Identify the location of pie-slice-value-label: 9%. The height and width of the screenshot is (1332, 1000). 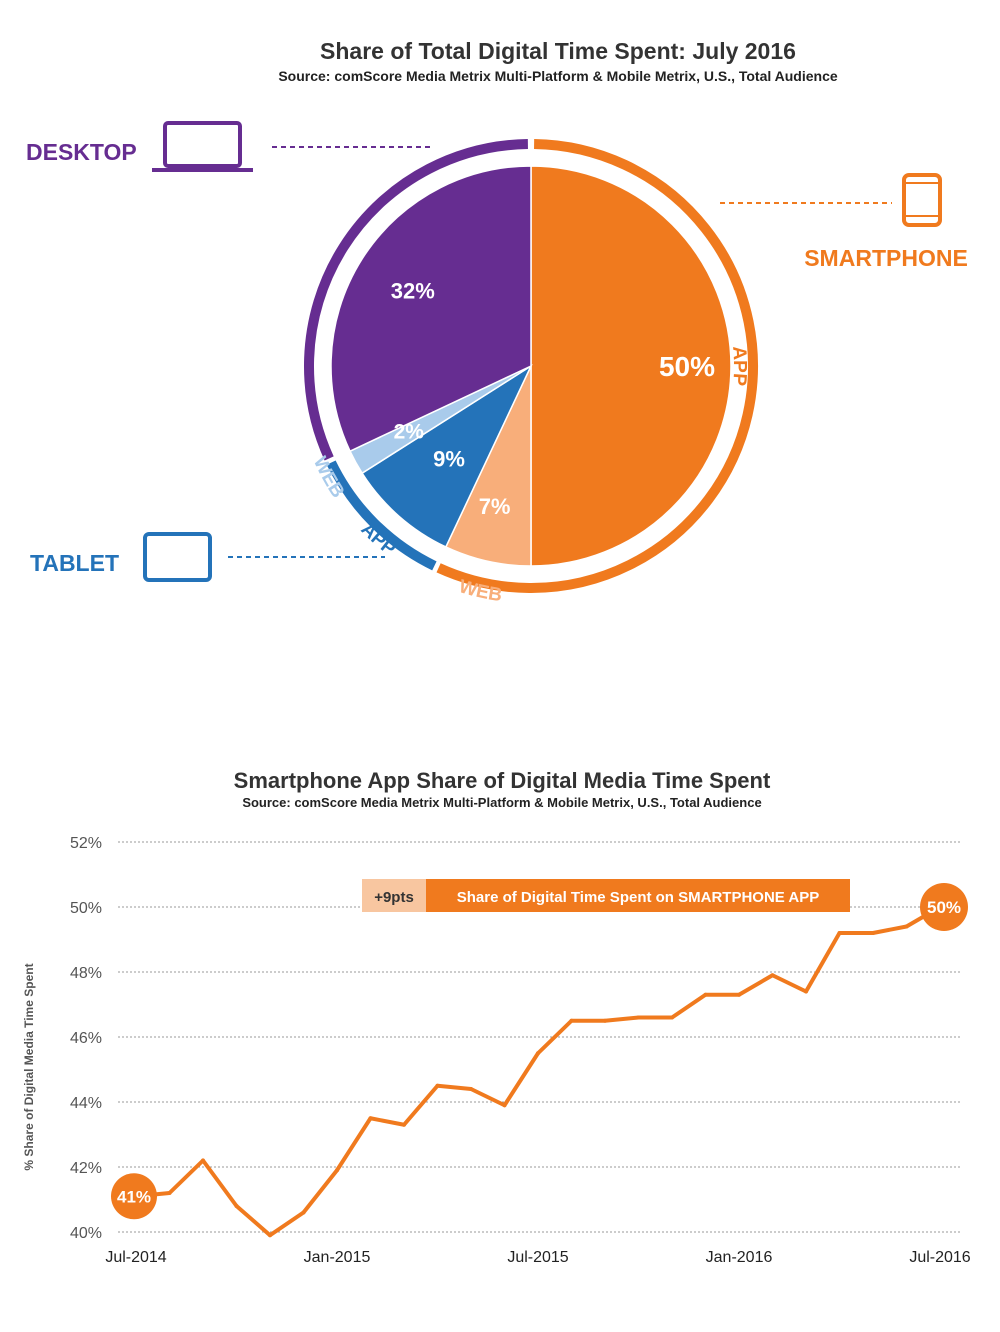
(449, 459).